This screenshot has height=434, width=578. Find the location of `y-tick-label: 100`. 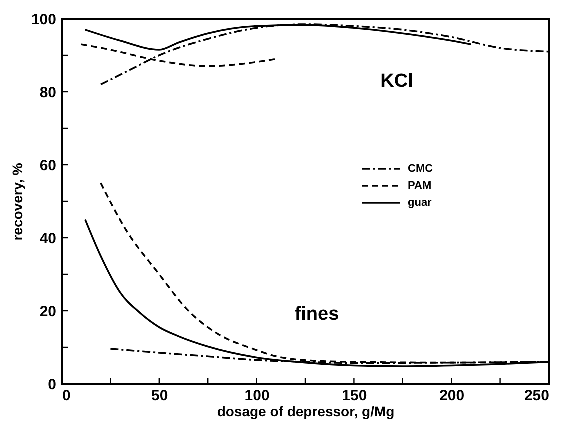

y-tick-label: 100 is located at coordinates (43, 20).